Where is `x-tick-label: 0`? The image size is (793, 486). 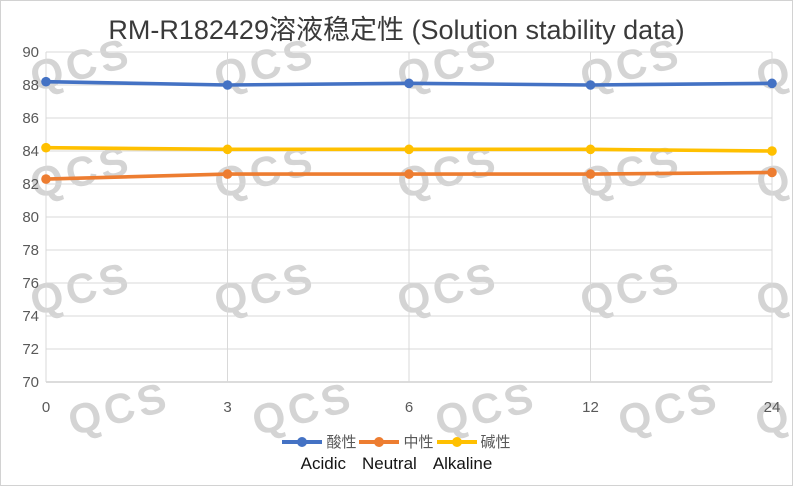
x-tick-label: 0 is located at coordinates (46, 407).